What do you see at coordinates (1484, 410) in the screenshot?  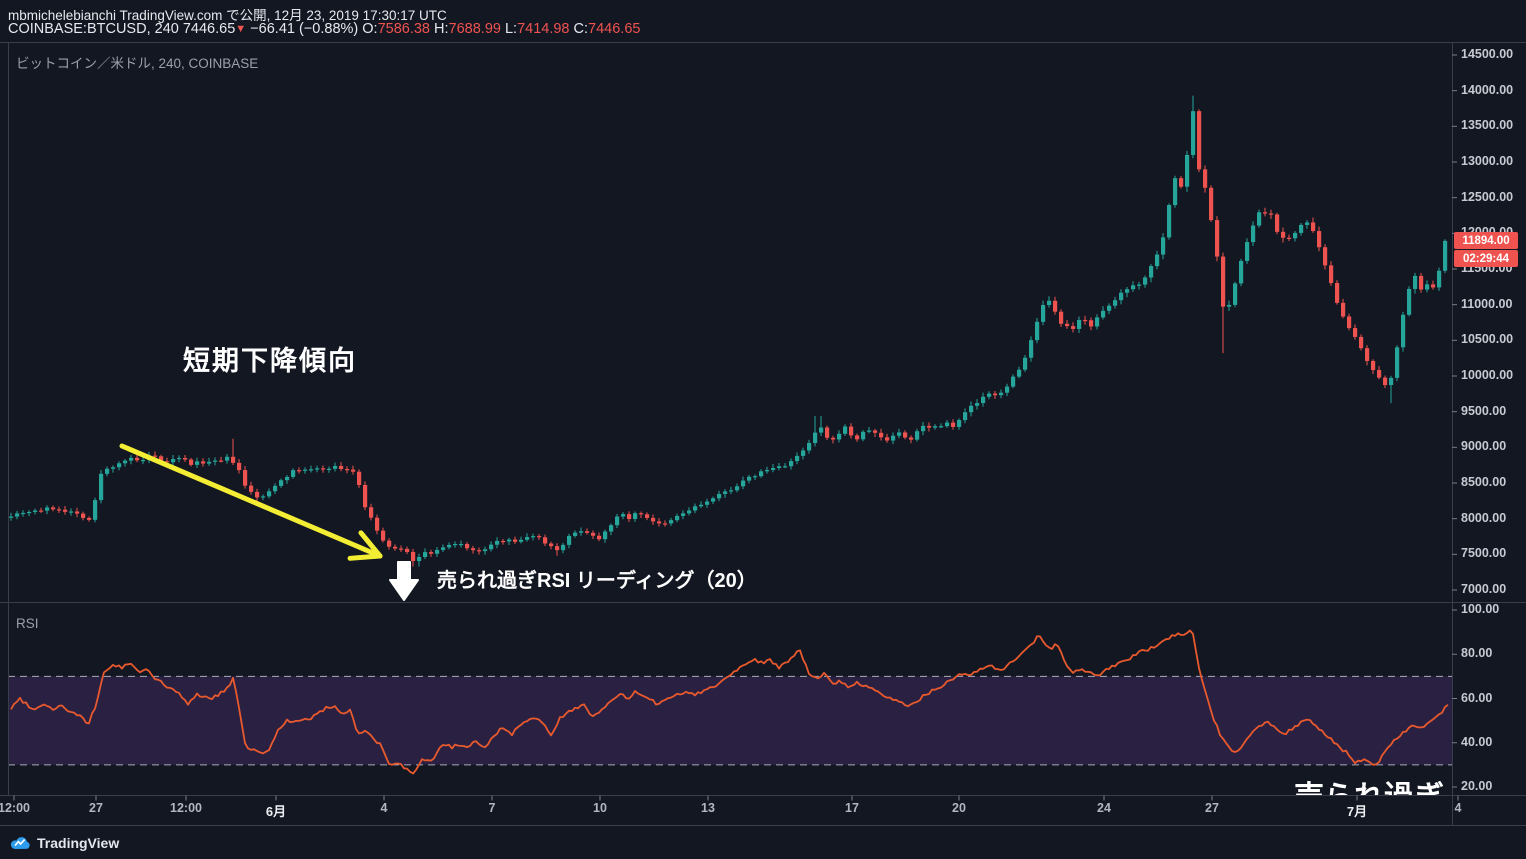 I see `price-tick-label: 9500.00` at bounding box center [1484, 410].